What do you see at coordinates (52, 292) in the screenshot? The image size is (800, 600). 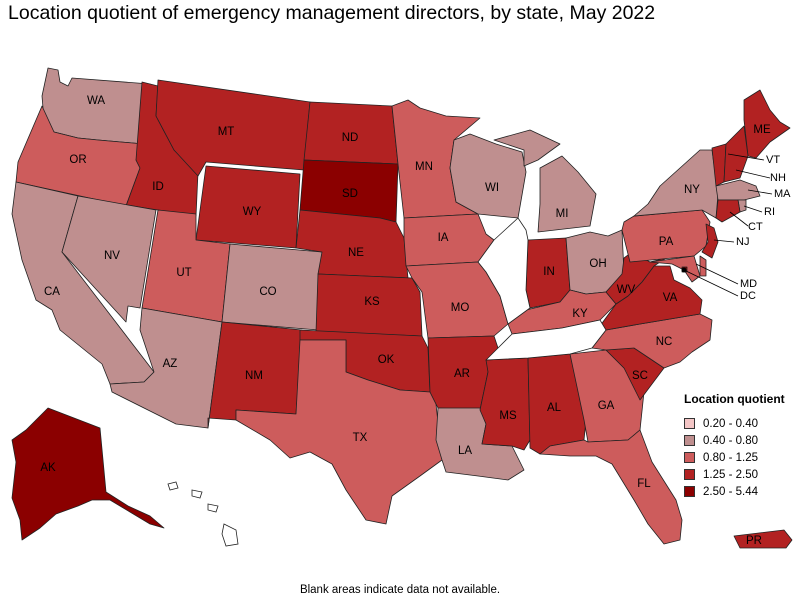 I see `state-label-CA: CA` at bounding box center [52, 292].